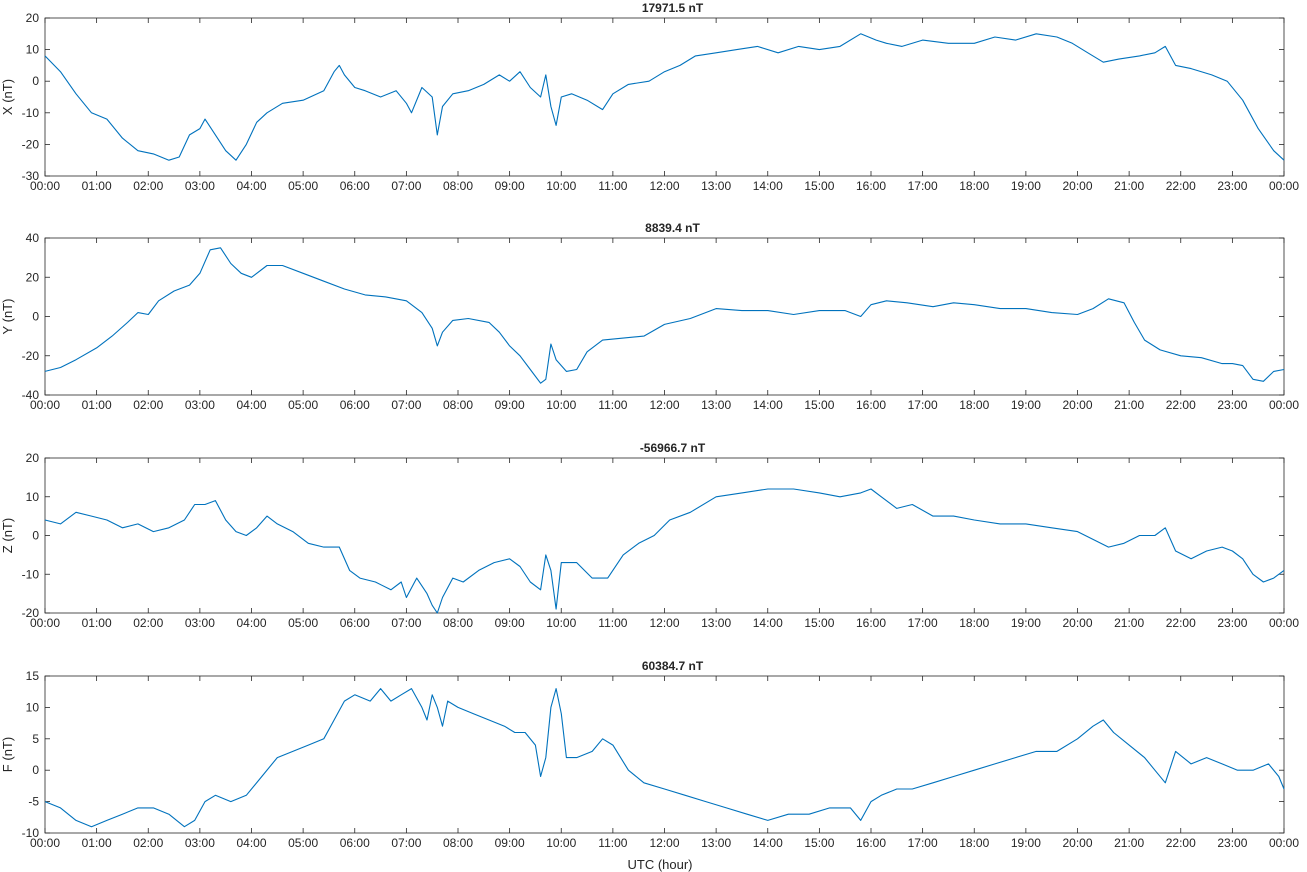 The image size is (1307, 872). Describe the element at coordinates (31, 574) in the screenshot. I see `ytick-label-z: -10` at that location.